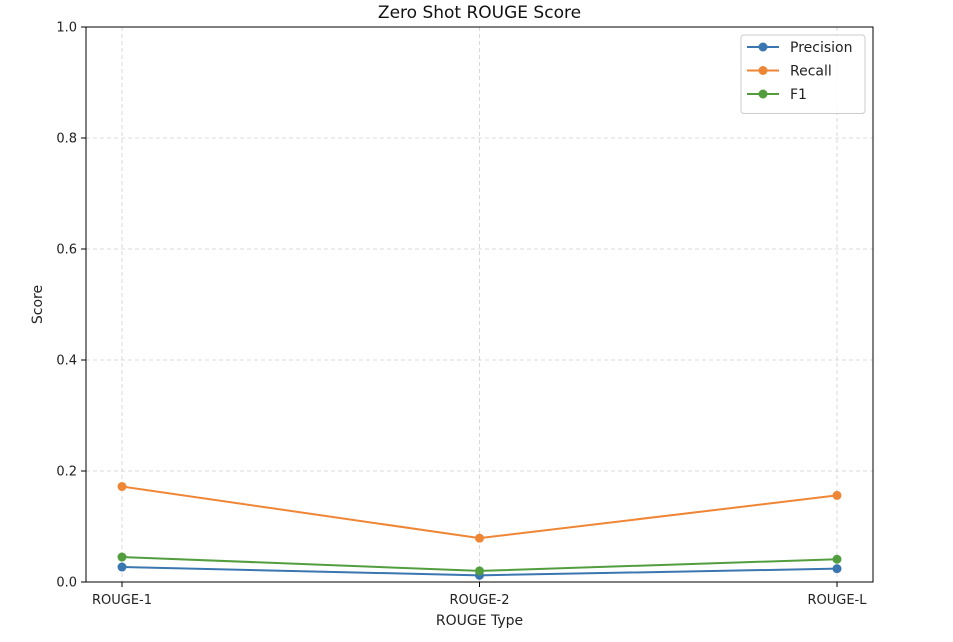  Describe the element at coordinates (66, 139) in the screenshot. I see `y-tick-label: 0.8` at that location.